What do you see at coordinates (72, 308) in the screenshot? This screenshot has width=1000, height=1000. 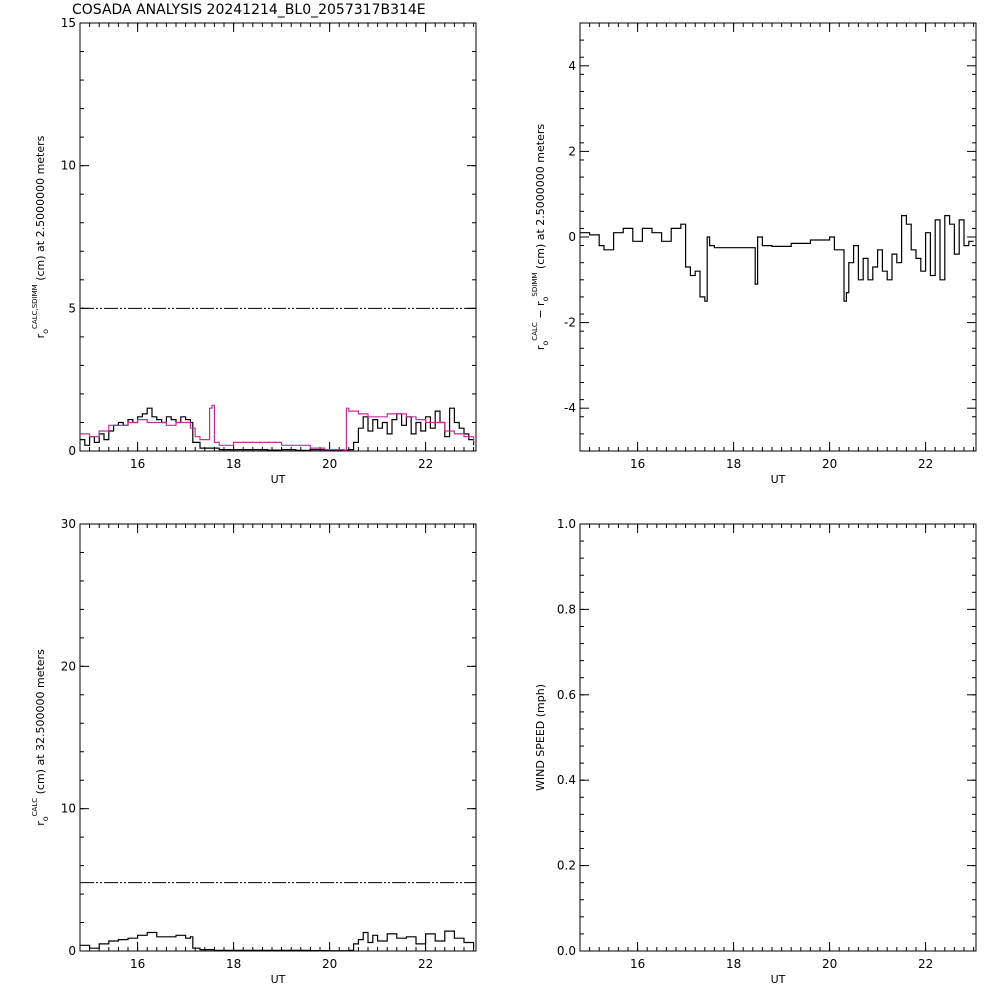 I see `y-tick-label: 5` at bounding box center [72, 308].